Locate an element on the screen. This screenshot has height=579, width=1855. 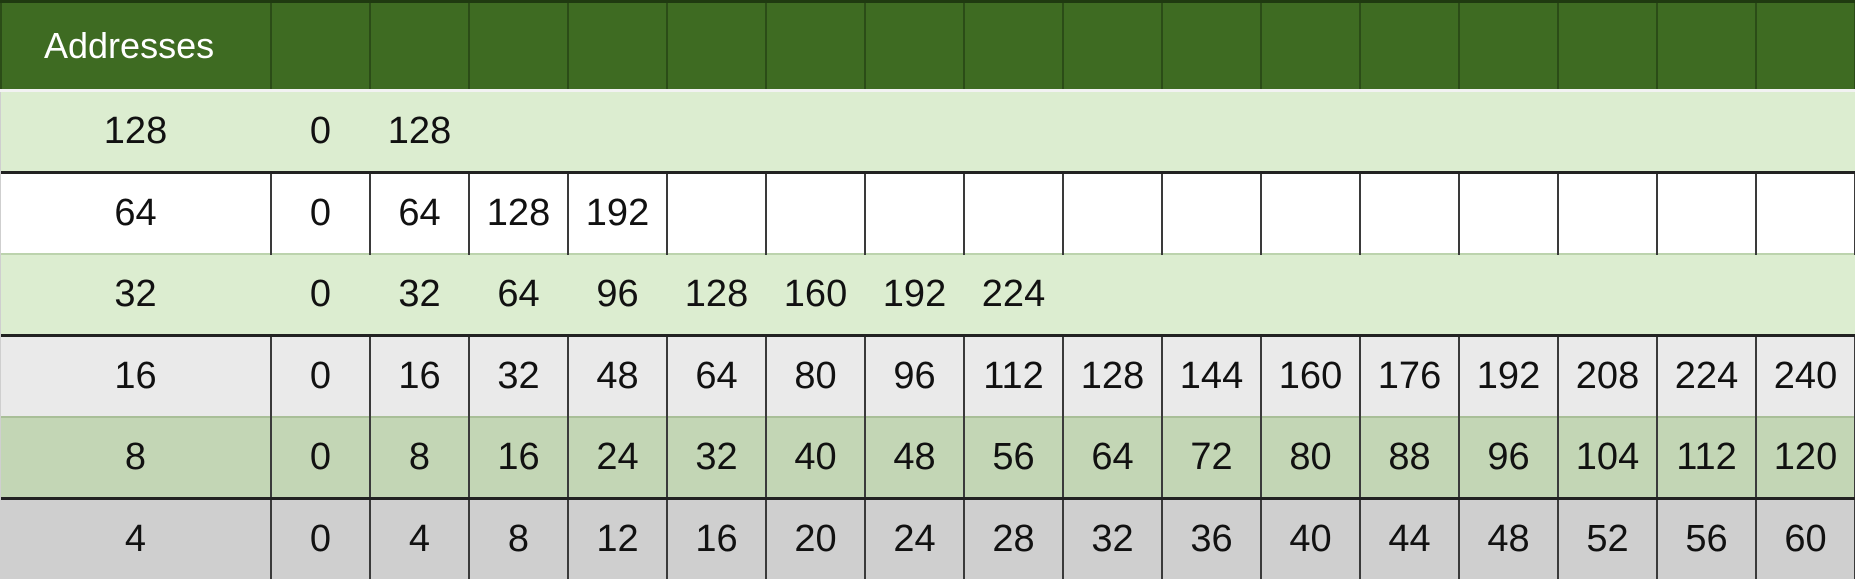
address-cell: 52 is located at coordinates (1607, 539).